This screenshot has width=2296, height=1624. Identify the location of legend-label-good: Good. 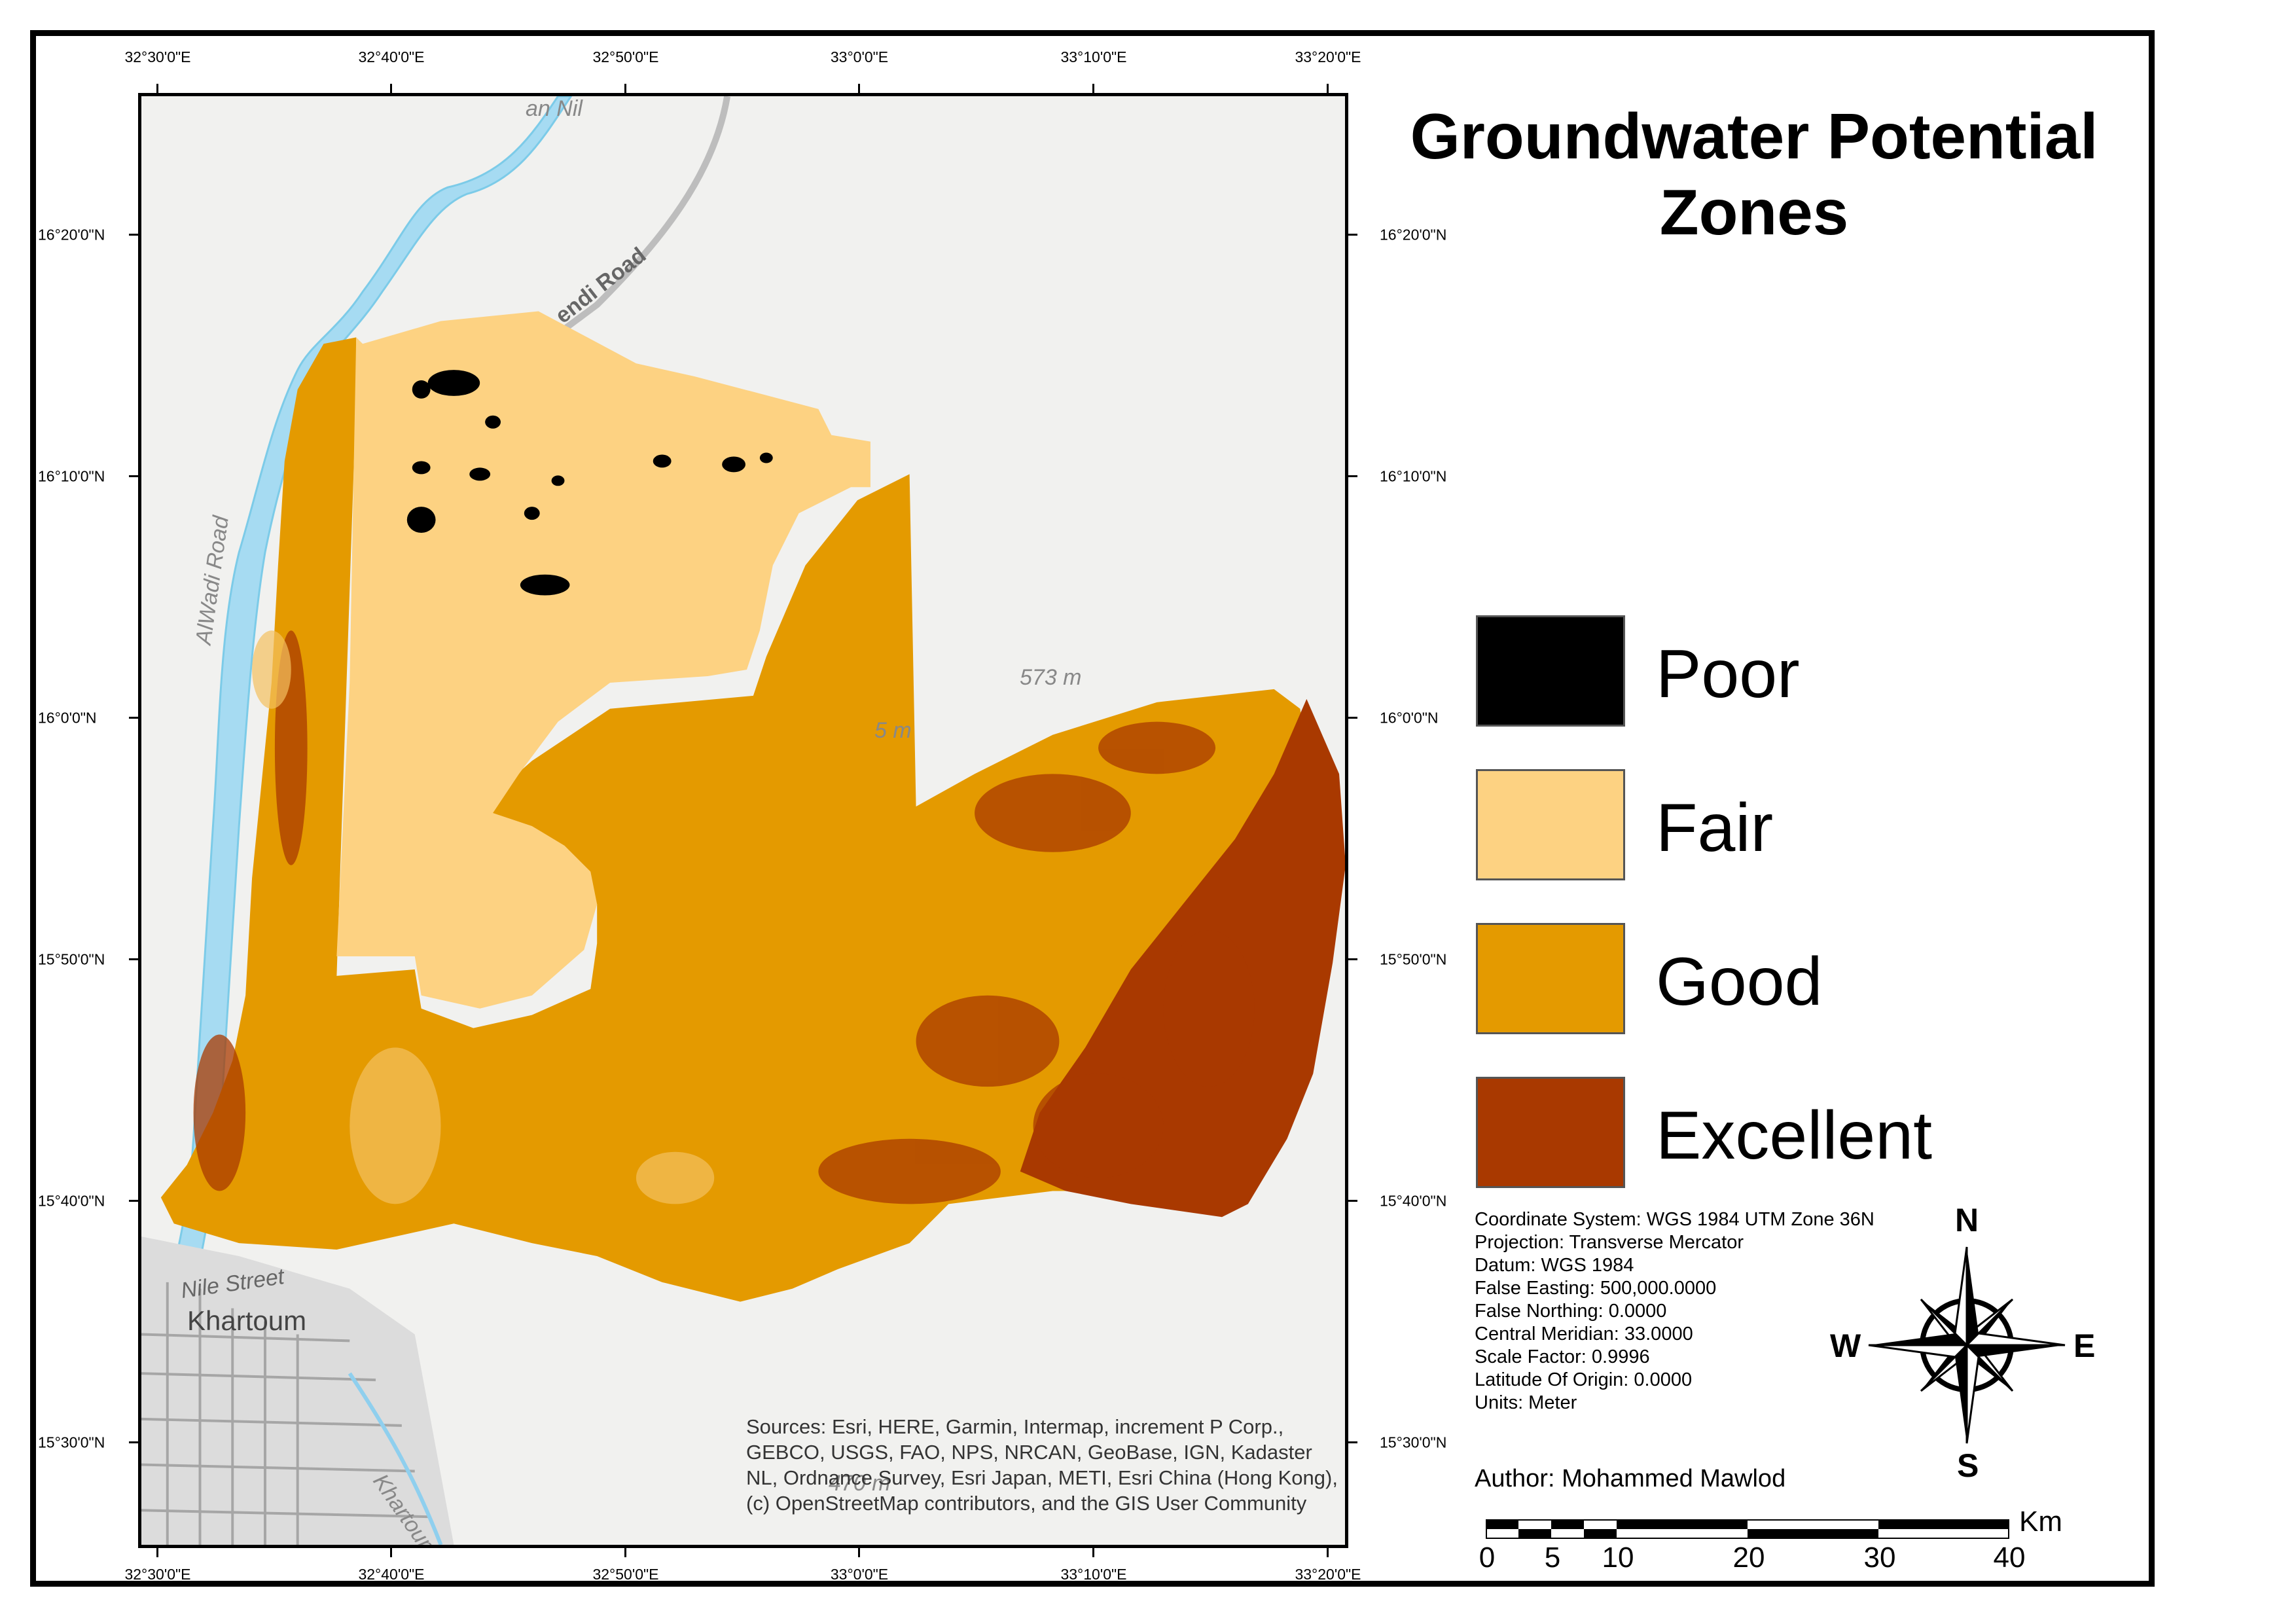
(1739, 982).